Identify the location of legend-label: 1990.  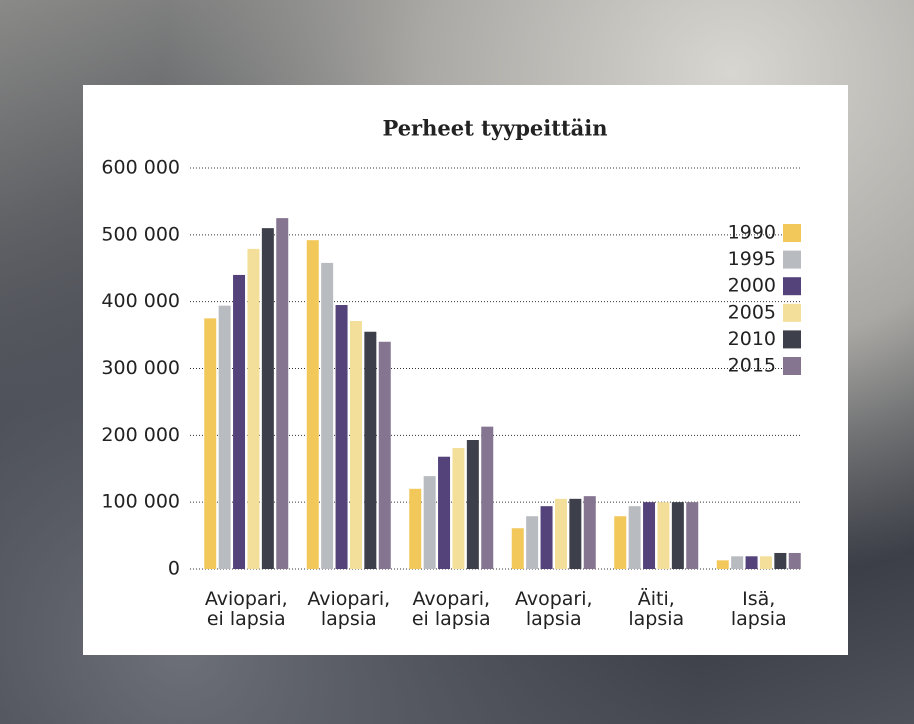
(752, 233).